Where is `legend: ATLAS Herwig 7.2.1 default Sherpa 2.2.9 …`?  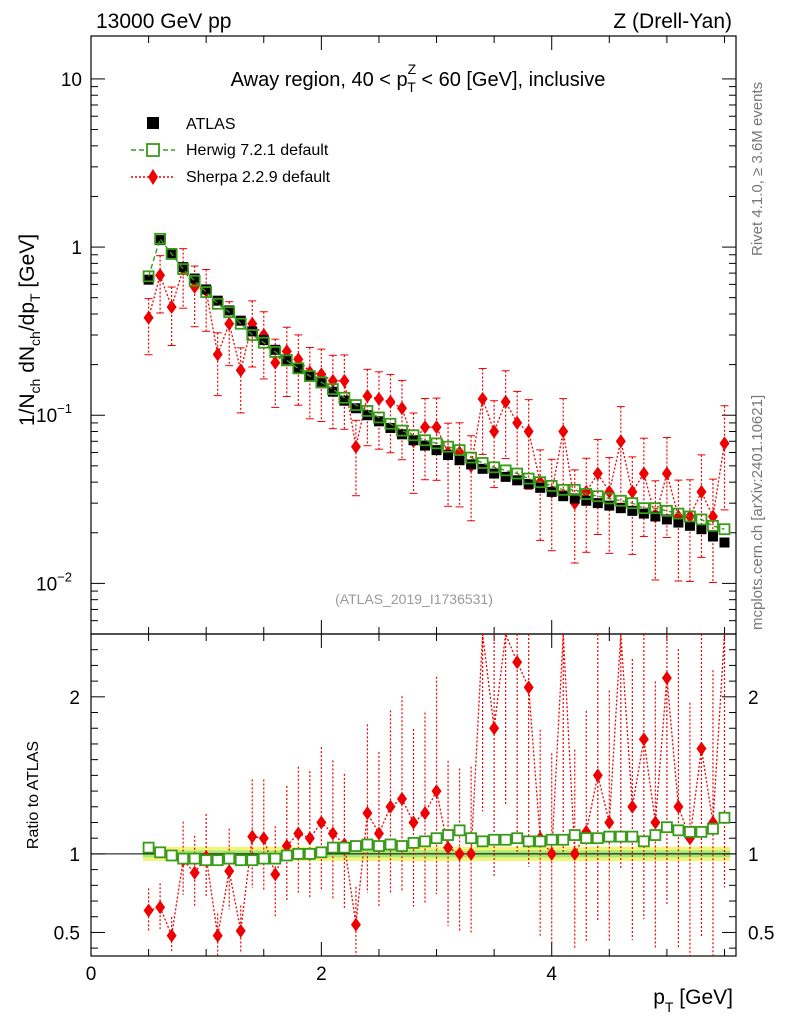 legend: ATLAS Herwig 7.2.1 default Sherpa 2.2.9 … is located at coordinates (231, 151).